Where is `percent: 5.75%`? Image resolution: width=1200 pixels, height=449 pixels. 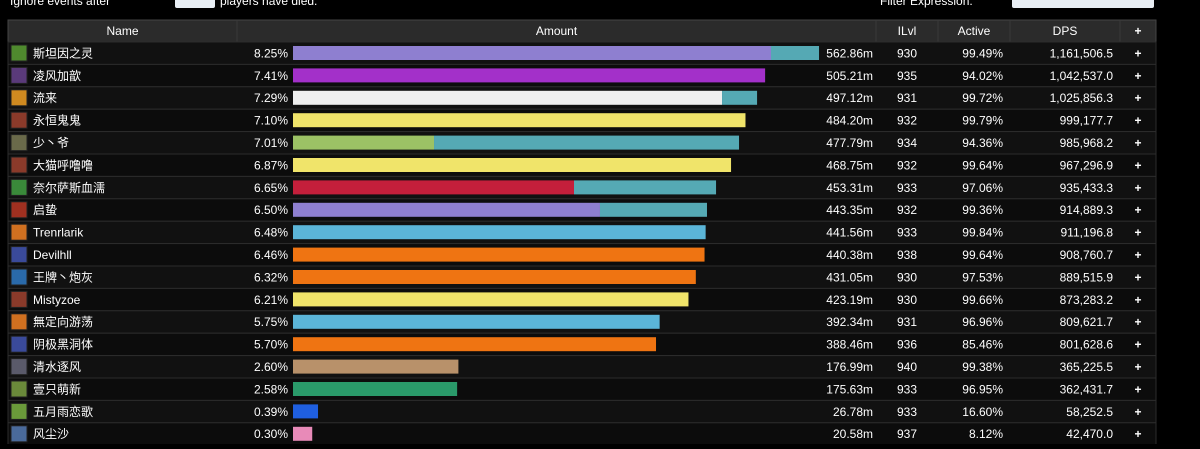 percent: 5.75% is located at coordinates (271, 322).